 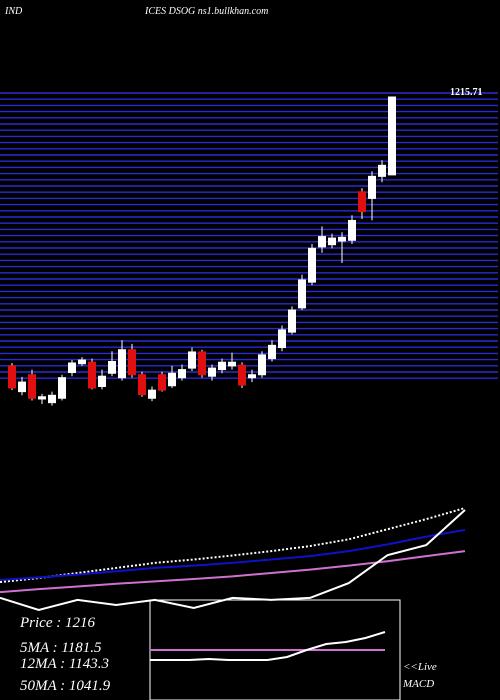 I want to click on header-left: IND, so click(x=13, y=11).